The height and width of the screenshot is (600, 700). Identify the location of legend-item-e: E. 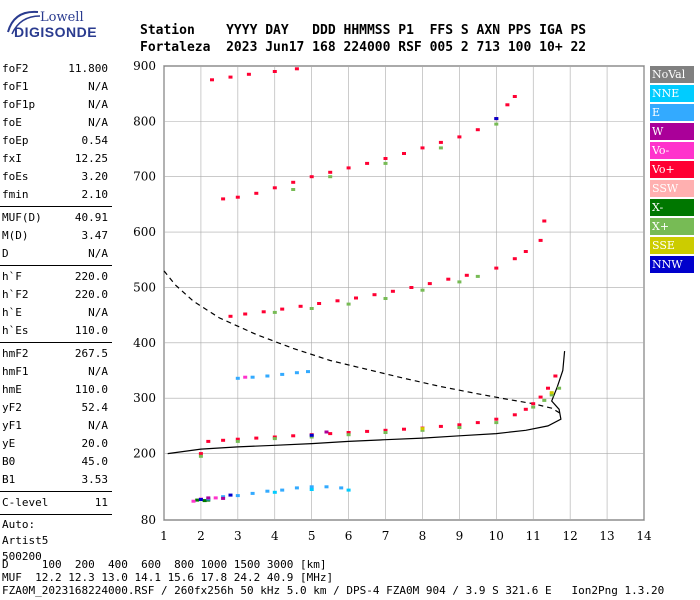
(672, 112).